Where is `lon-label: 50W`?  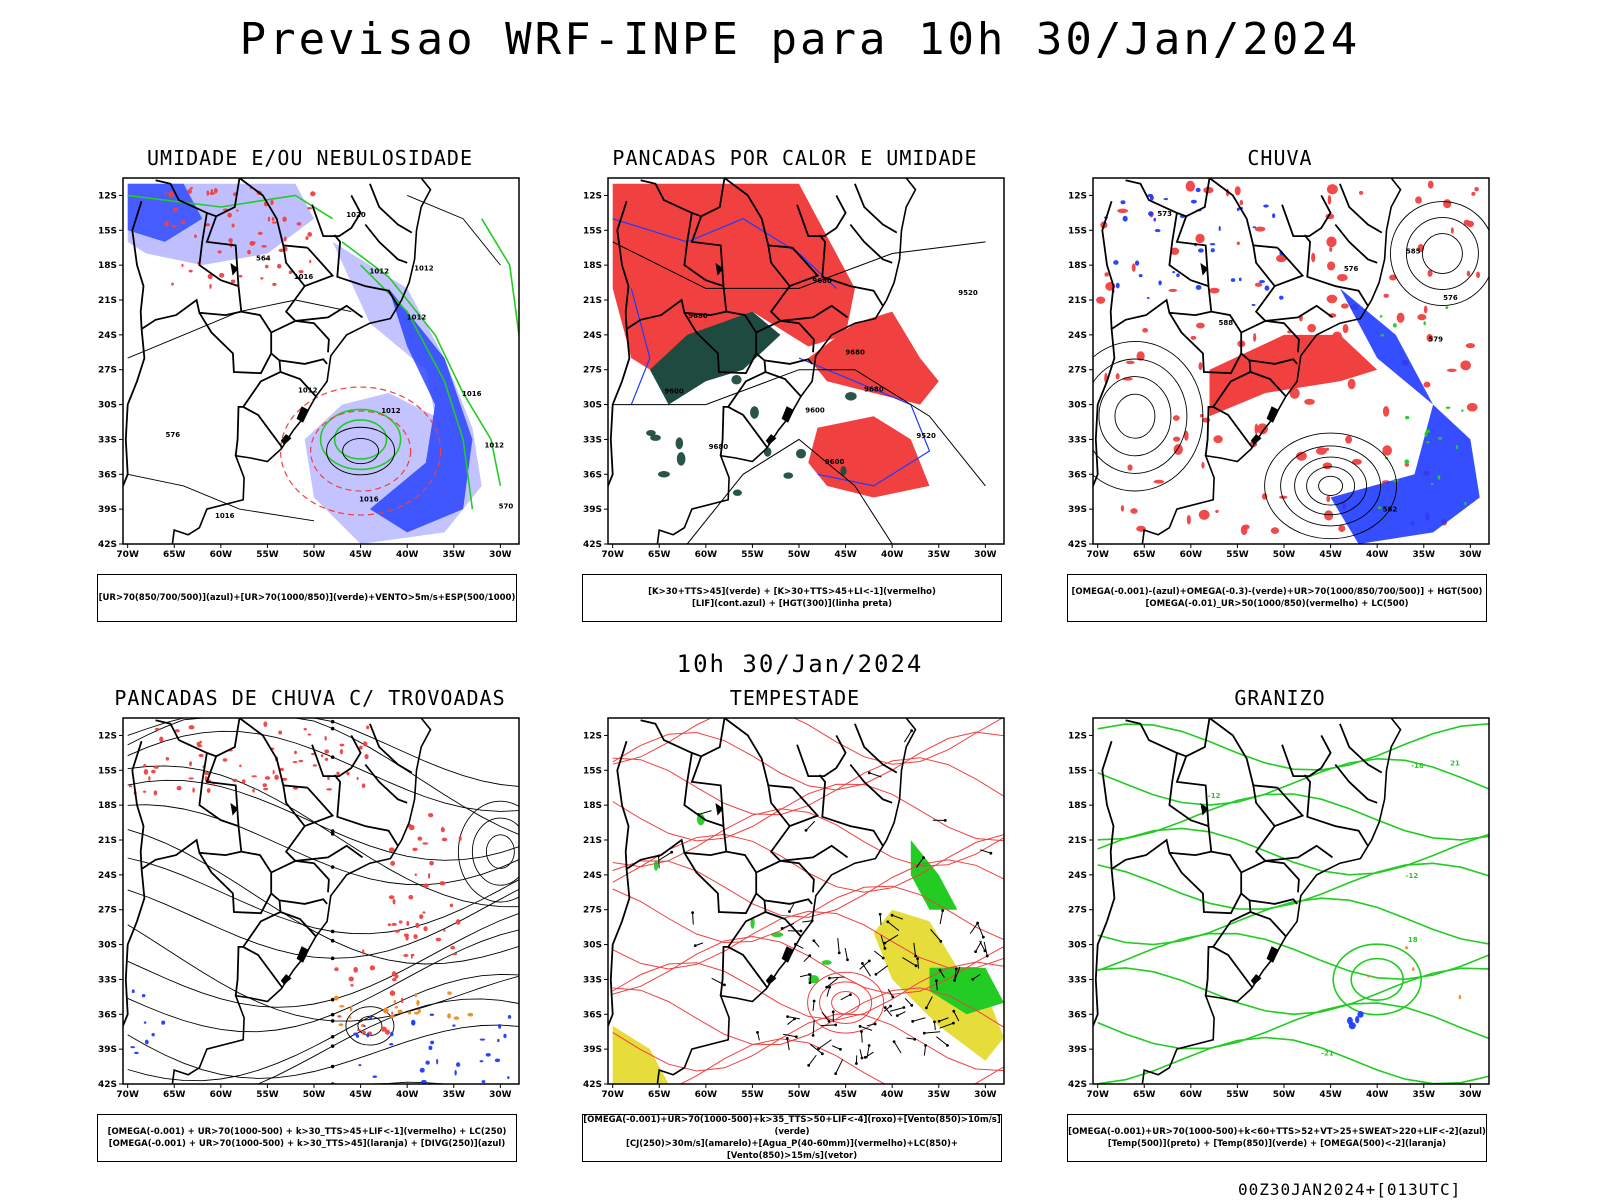
lon-label: 50W is located at coordinates (314, 555).